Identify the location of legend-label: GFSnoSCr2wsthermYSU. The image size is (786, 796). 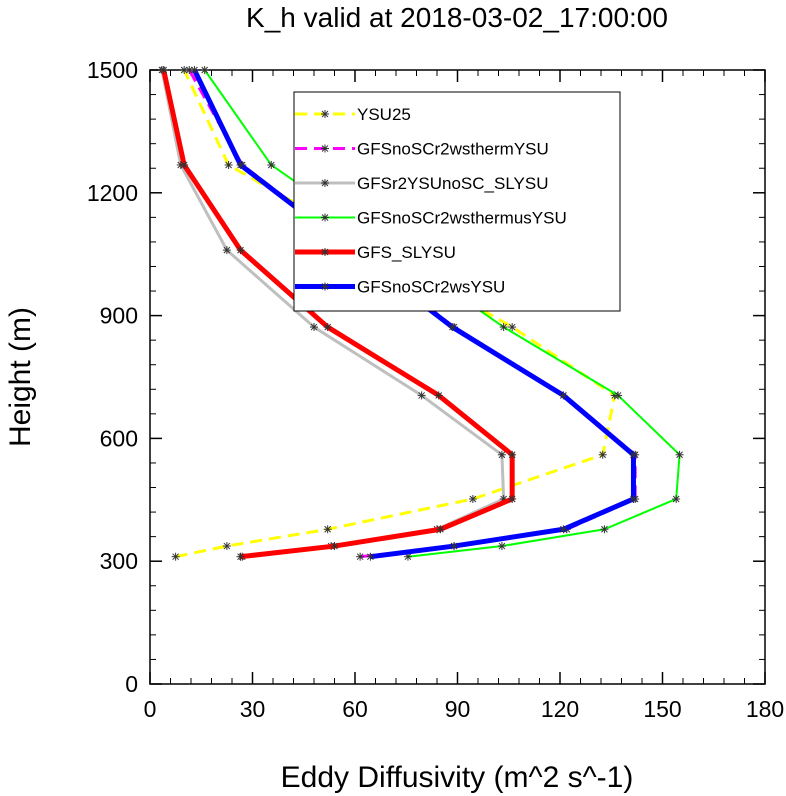
(453, 149).